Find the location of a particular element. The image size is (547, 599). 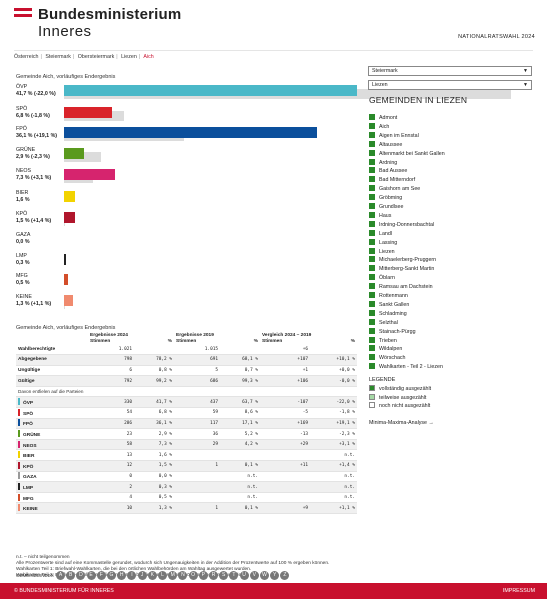

municipality-item: Schladming is located at coordinates (388, 314).